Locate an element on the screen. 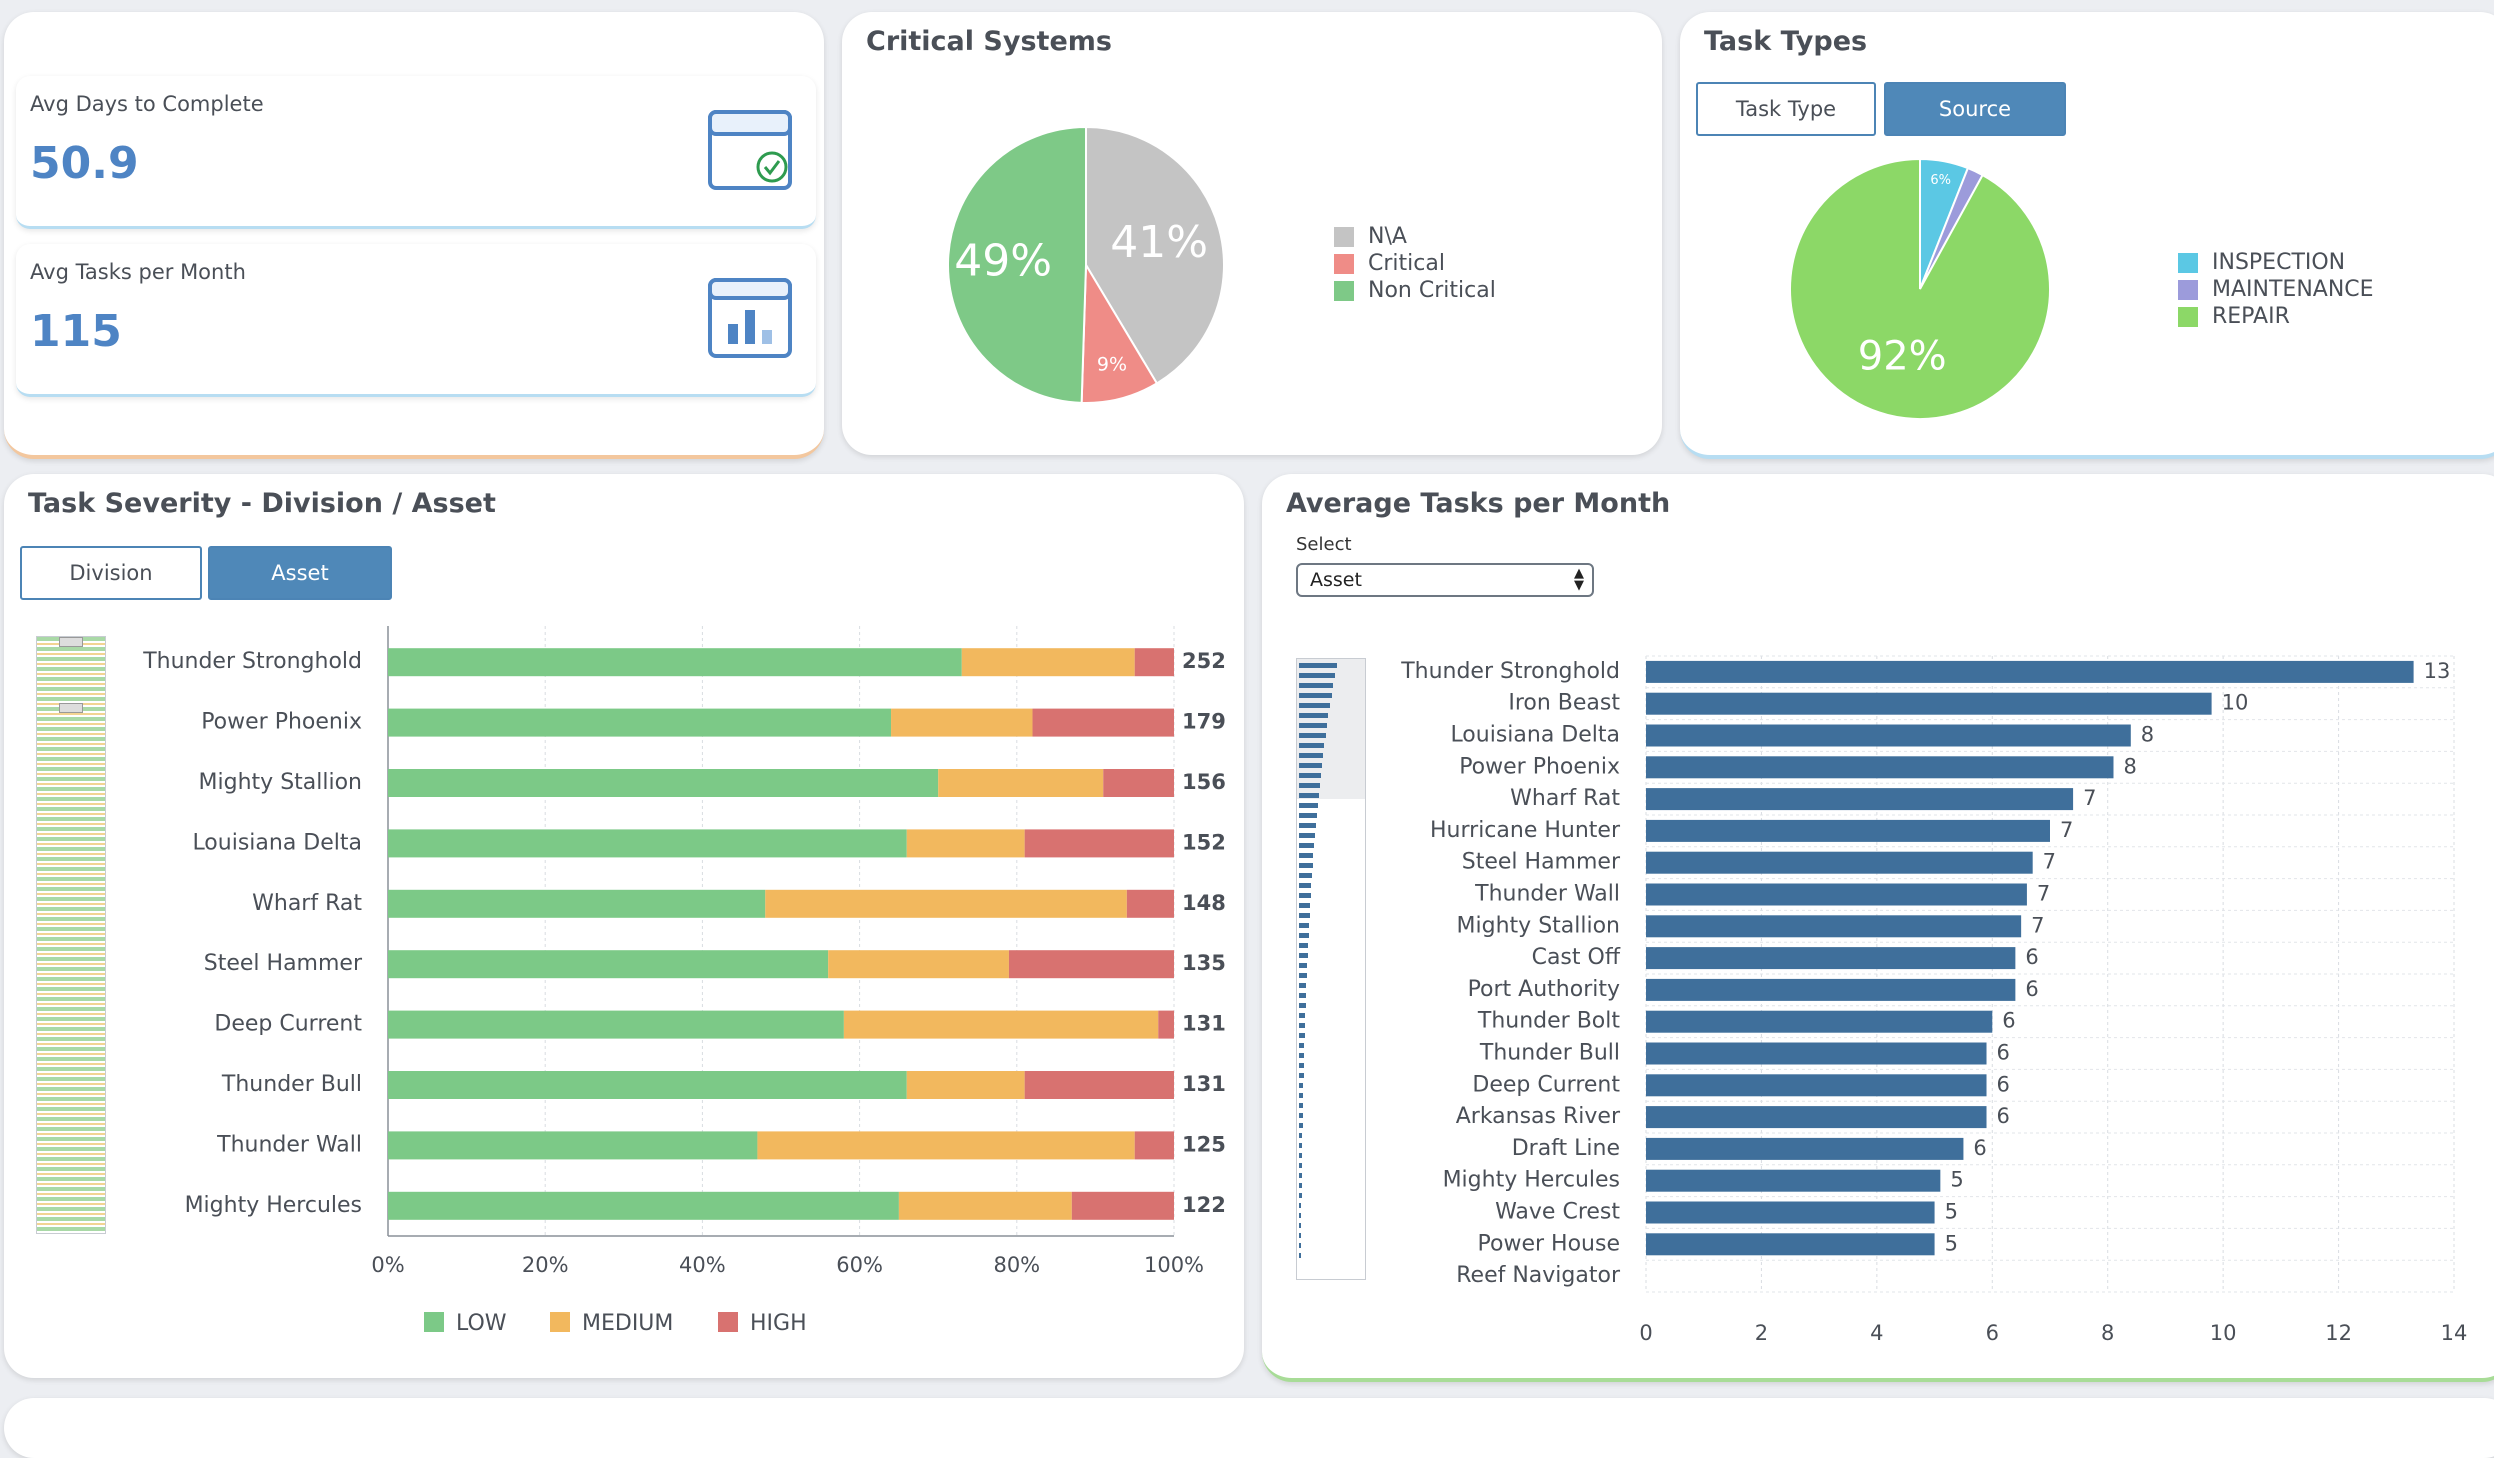  category-label: Iron Beast is located at coordinates (1564, 703).